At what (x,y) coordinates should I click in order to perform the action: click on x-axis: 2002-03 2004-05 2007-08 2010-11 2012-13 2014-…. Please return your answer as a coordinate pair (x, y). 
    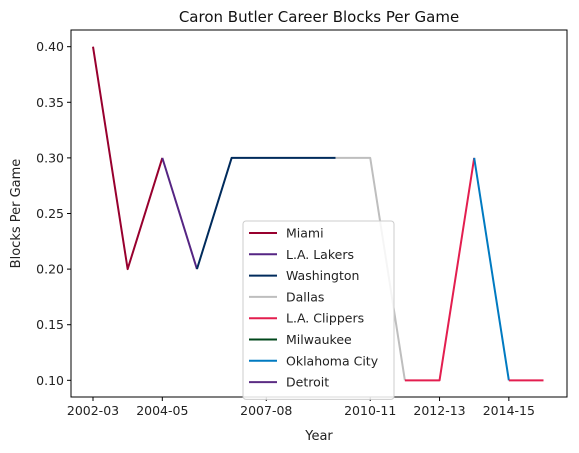
    Looking at the image, I should click on (301, 407).